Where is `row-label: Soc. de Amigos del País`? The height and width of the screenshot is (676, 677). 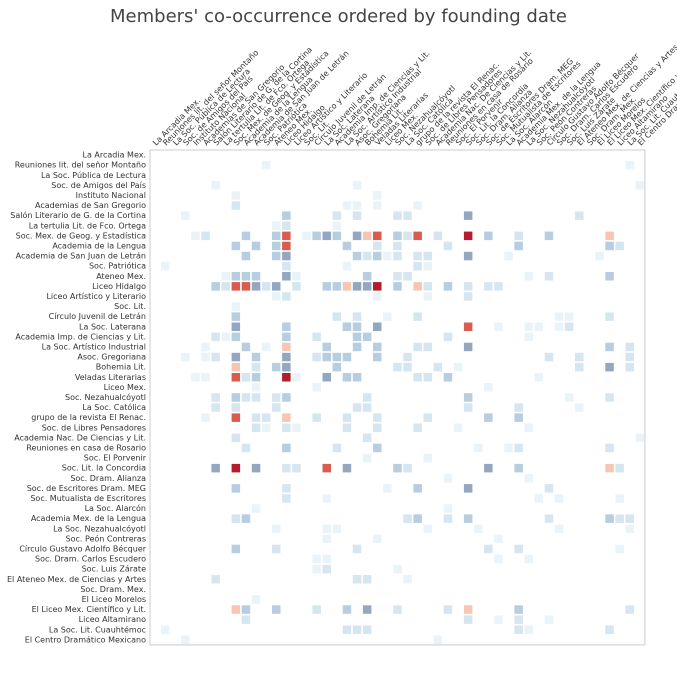
row-label: Soc. de Amigos del País is located at coordinates (98, 185).